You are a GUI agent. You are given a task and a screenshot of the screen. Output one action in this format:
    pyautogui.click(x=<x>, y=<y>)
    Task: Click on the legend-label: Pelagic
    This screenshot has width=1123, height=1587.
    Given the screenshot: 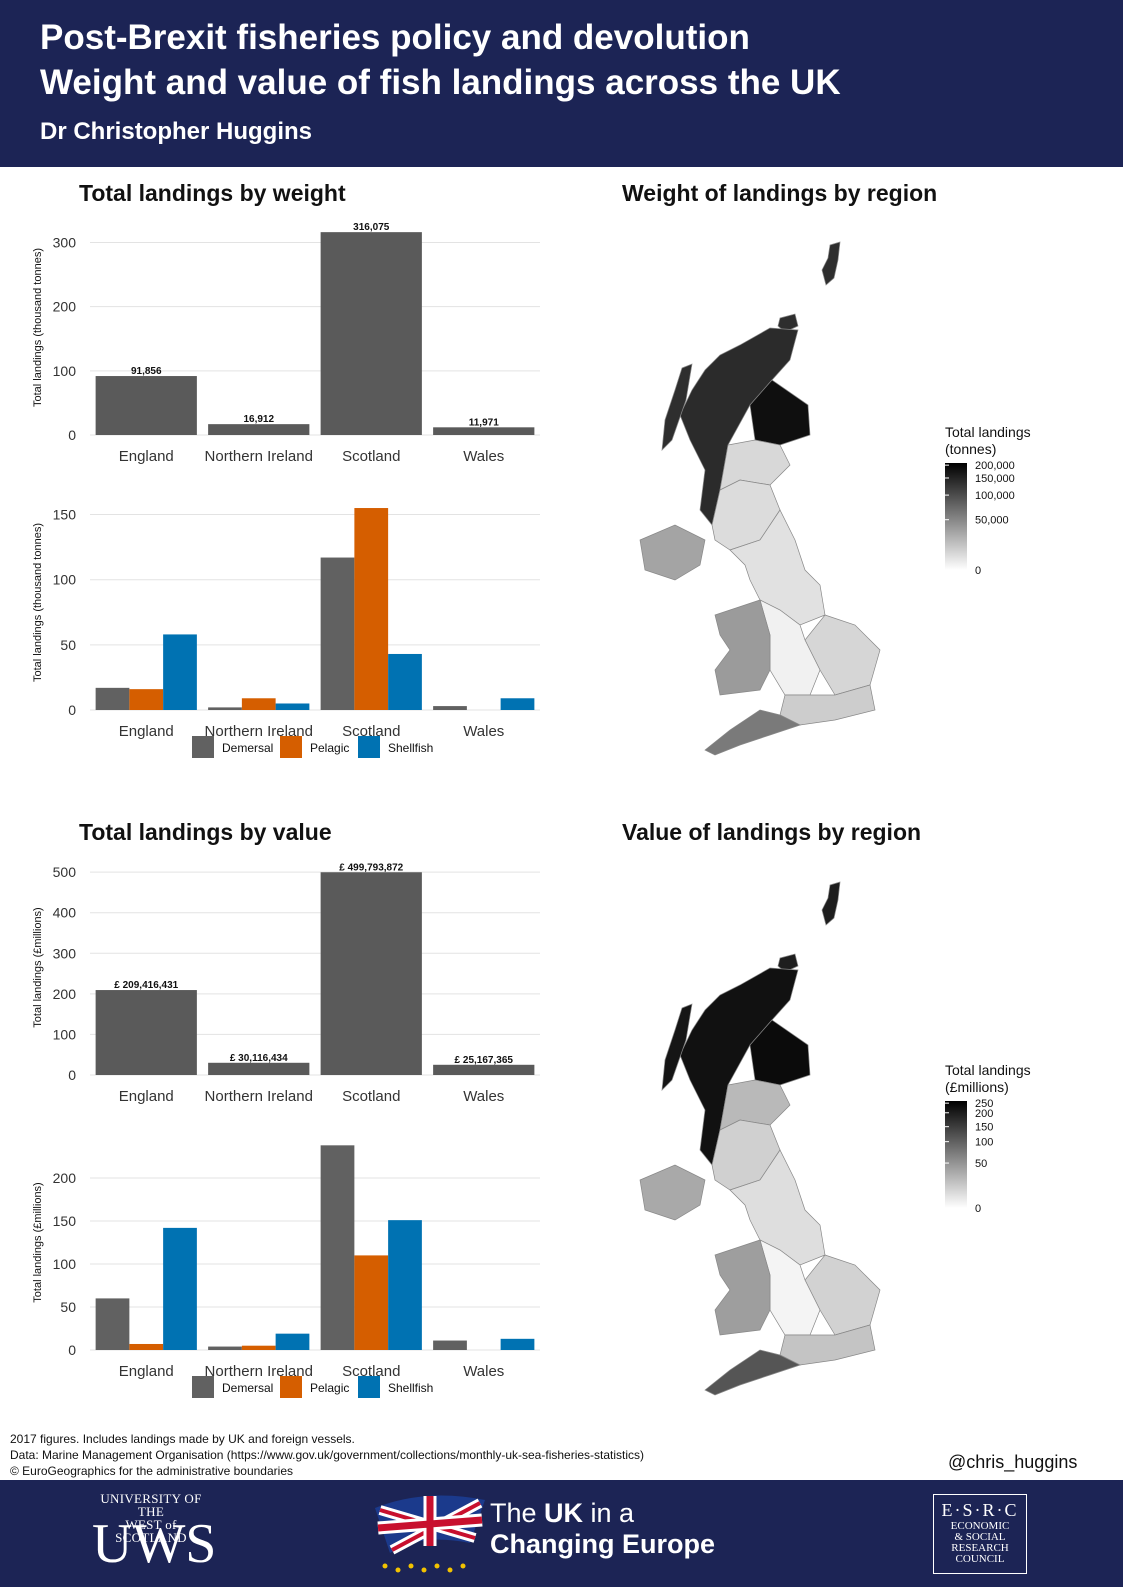 What is the action you would take?
    pyautogui.click(x=329, y=748)
    